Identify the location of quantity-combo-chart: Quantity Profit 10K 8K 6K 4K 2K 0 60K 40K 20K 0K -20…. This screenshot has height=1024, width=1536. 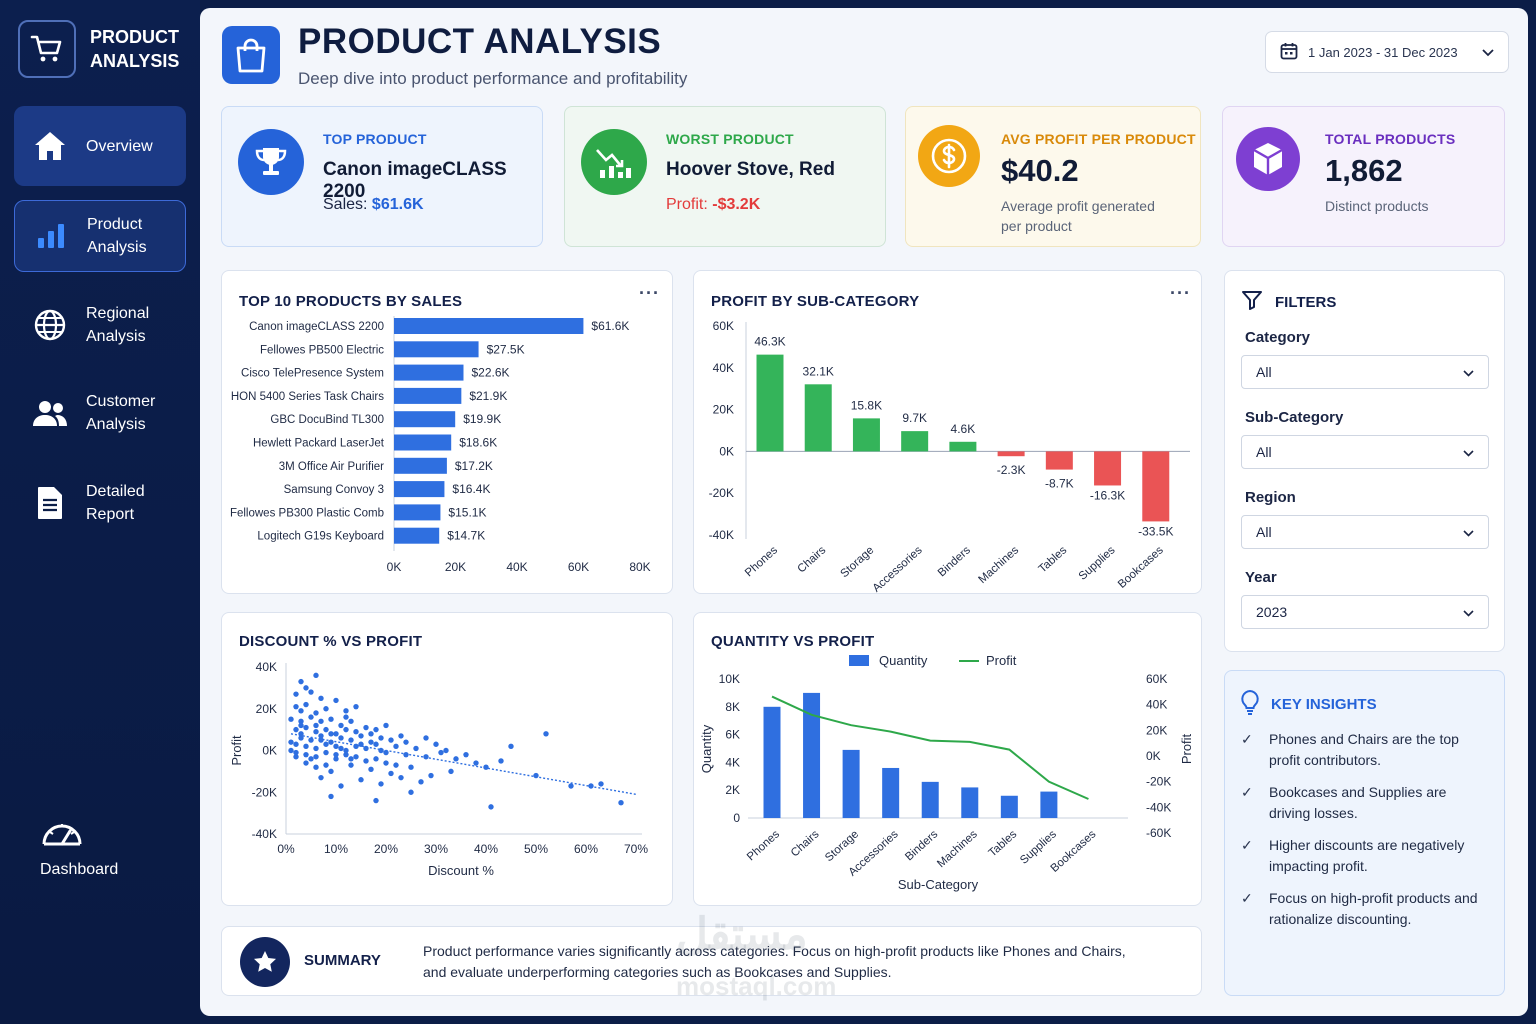
(946, 772).